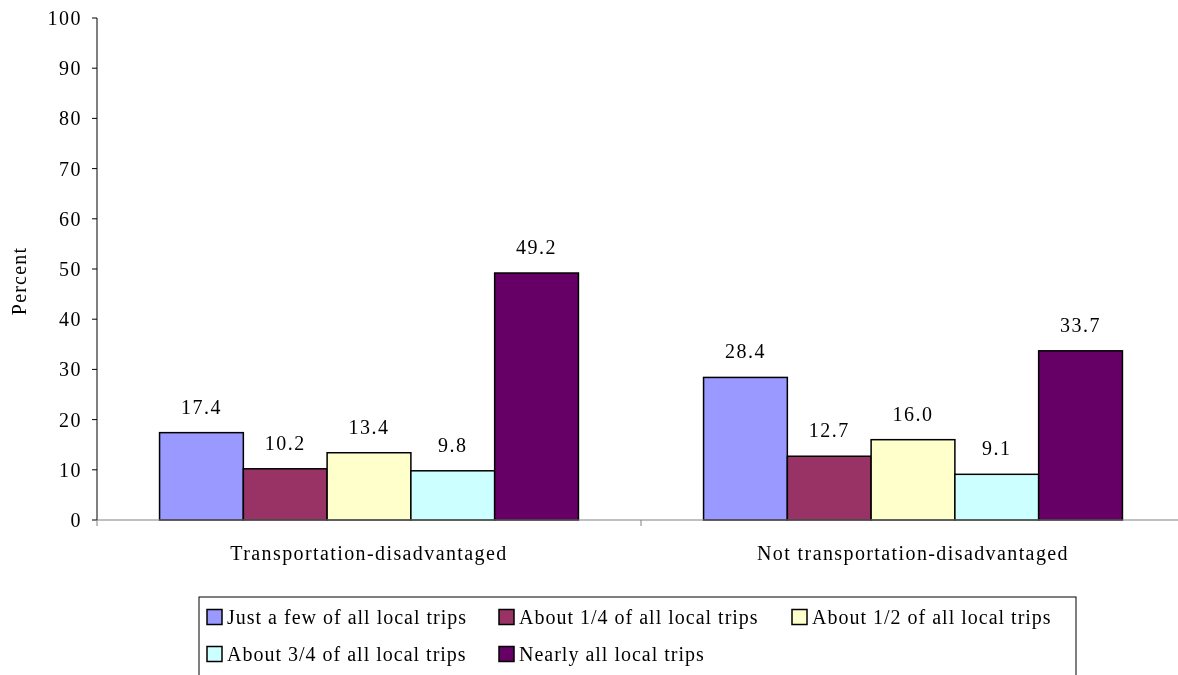  What do you see at coordinates (745, 351) in the screenshot?
I see `data-label: 28.4` at bounding box center [745, 351].